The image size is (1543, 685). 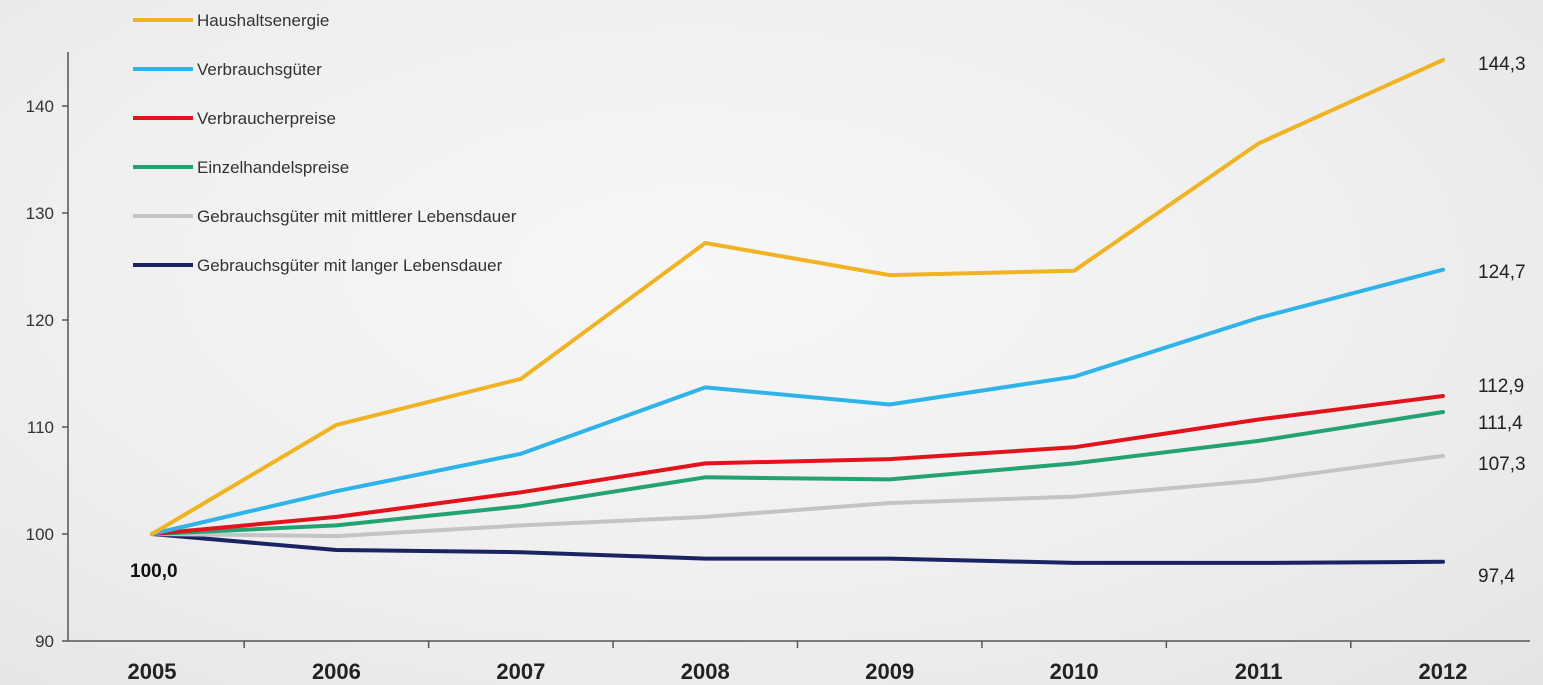 I want to click on end-value-label: 97,4, so click(x=1496, y=576).